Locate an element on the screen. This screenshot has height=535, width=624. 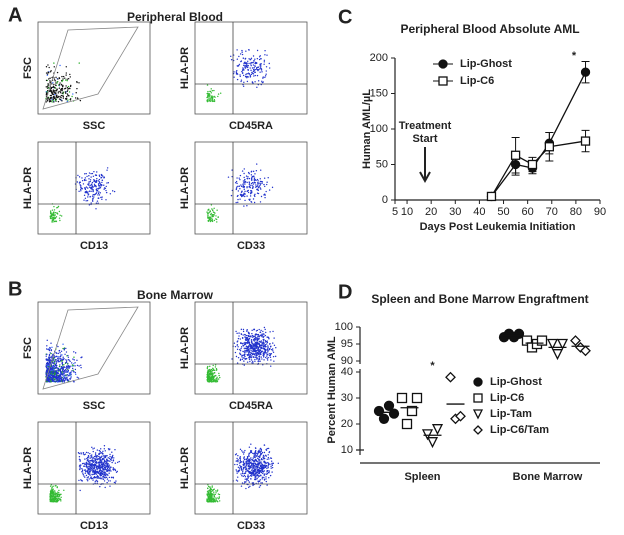
y-tick-label: 200 is located at coordinates (379, 58).